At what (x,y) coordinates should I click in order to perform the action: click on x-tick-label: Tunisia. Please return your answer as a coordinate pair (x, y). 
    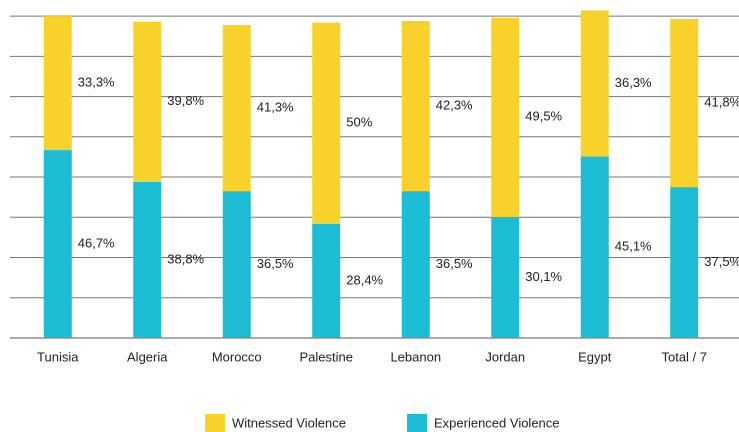
    Looking at the image, I should click on (58, 356).